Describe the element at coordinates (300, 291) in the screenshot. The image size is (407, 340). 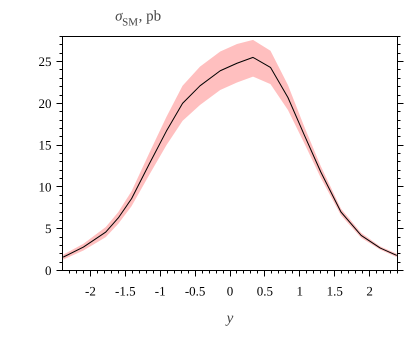
I see `x-tick-label: 1` at that location.